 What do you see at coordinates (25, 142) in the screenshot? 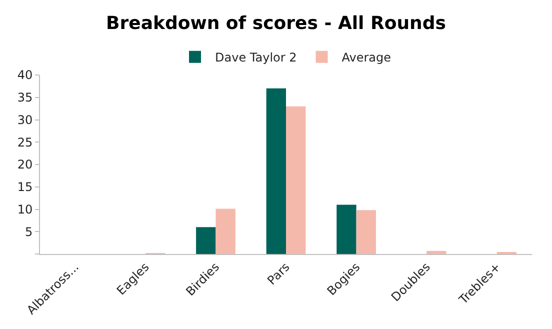
I see `y-tick-label: 25` at bounding box center [25, 142].